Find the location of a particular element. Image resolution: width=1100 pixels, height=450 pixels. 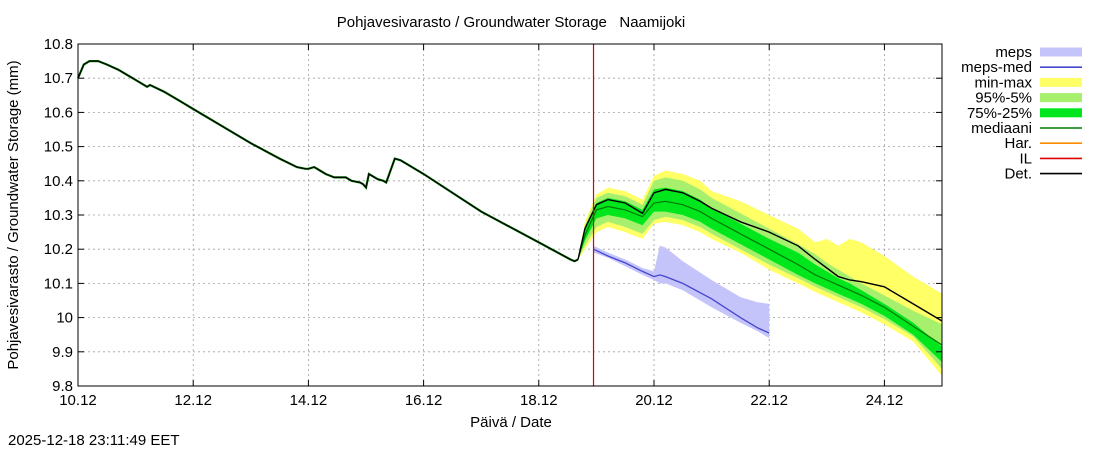

median-line is located at coordinates (760, 273).